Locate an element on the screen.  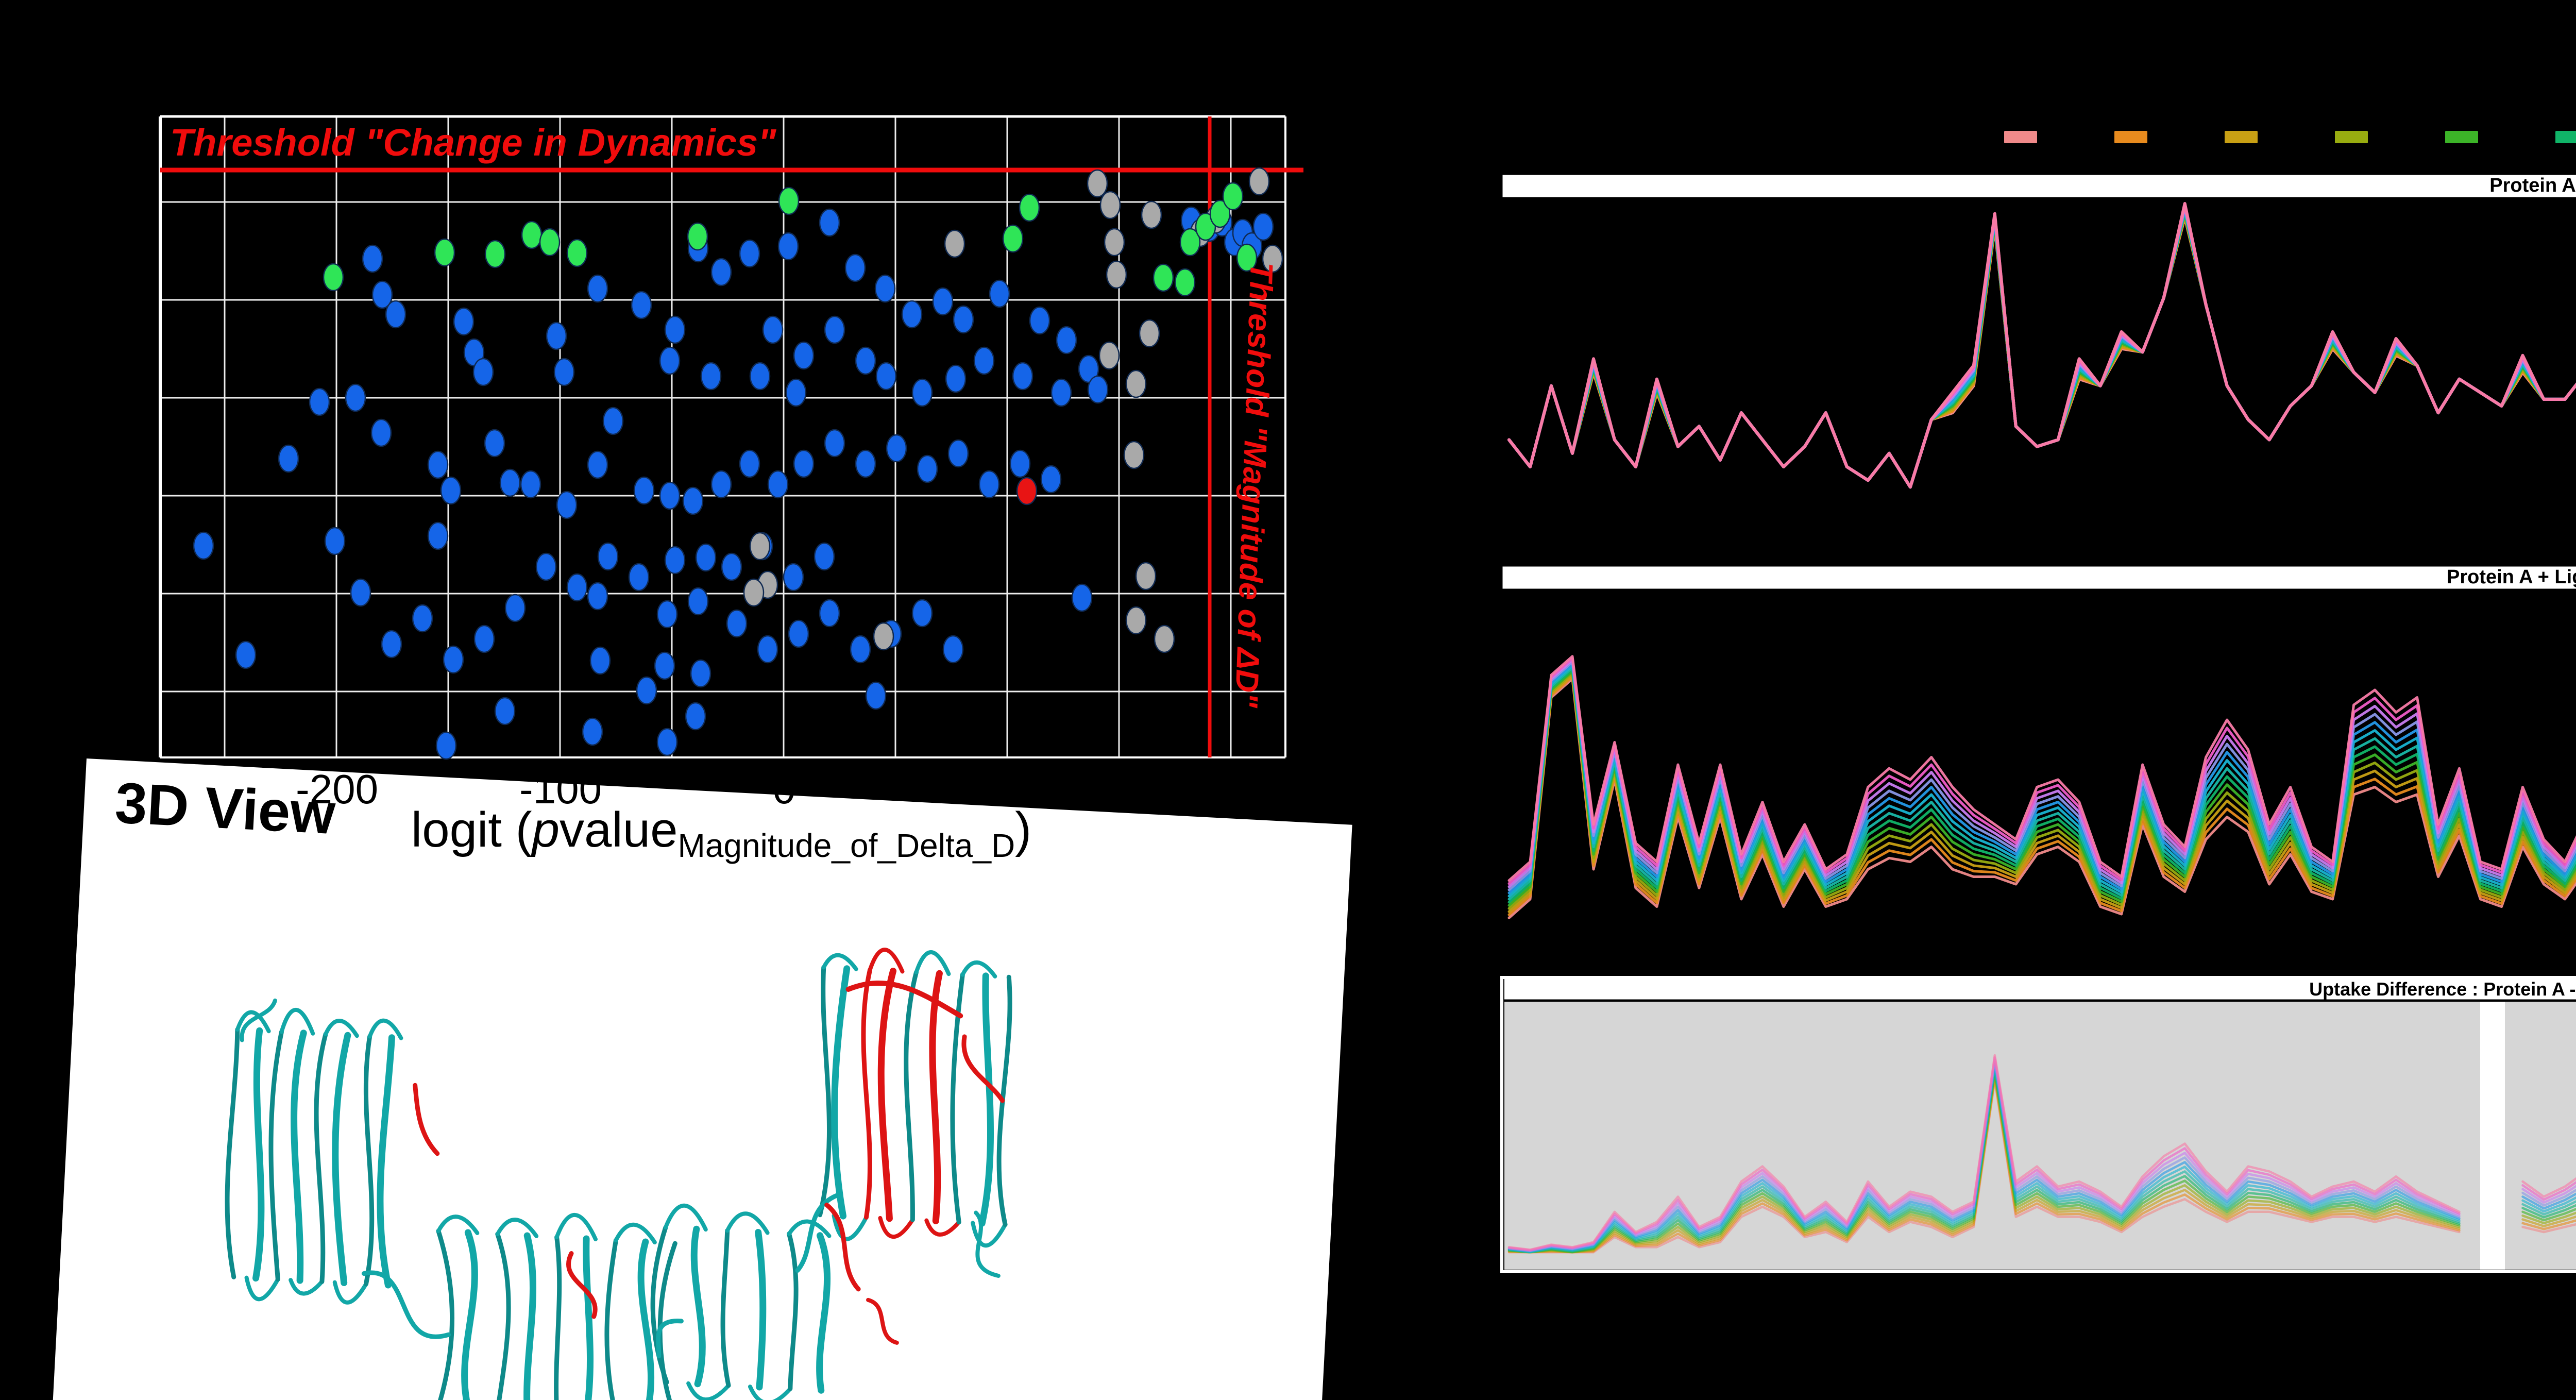
volcano-point-red is located at coordinates (1027, 491).